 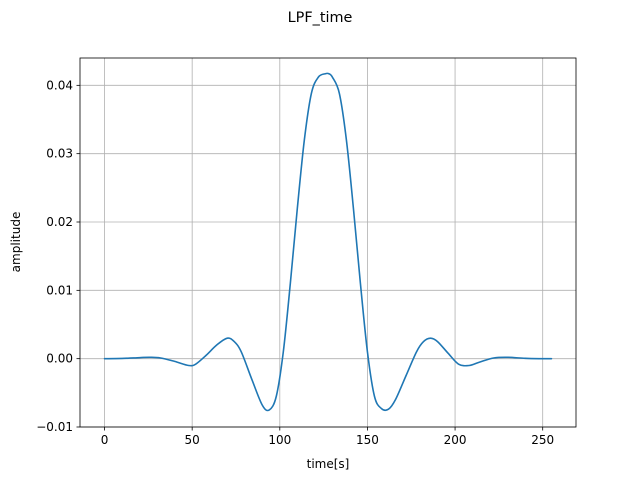 I want to click on y-axis-label: amplitude, so click(x=16, y=242).